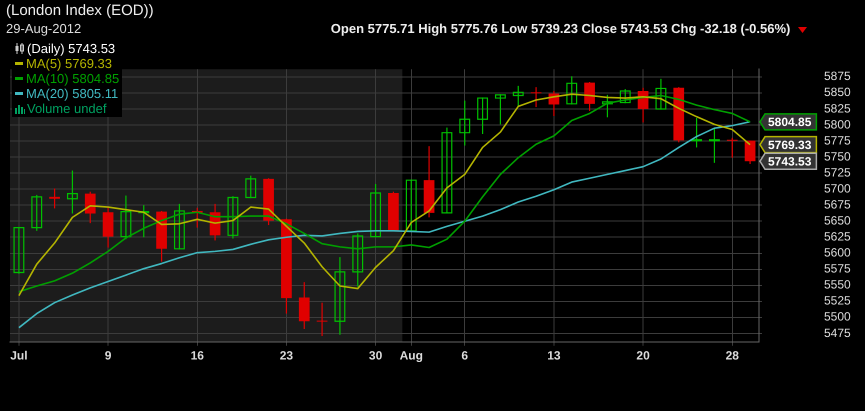 The image size is (865, 411). What do you see at coordinates (71, 48) in the screenshot?
I see `text: (Daily) 5743.53` at bounding box center [71, 48].